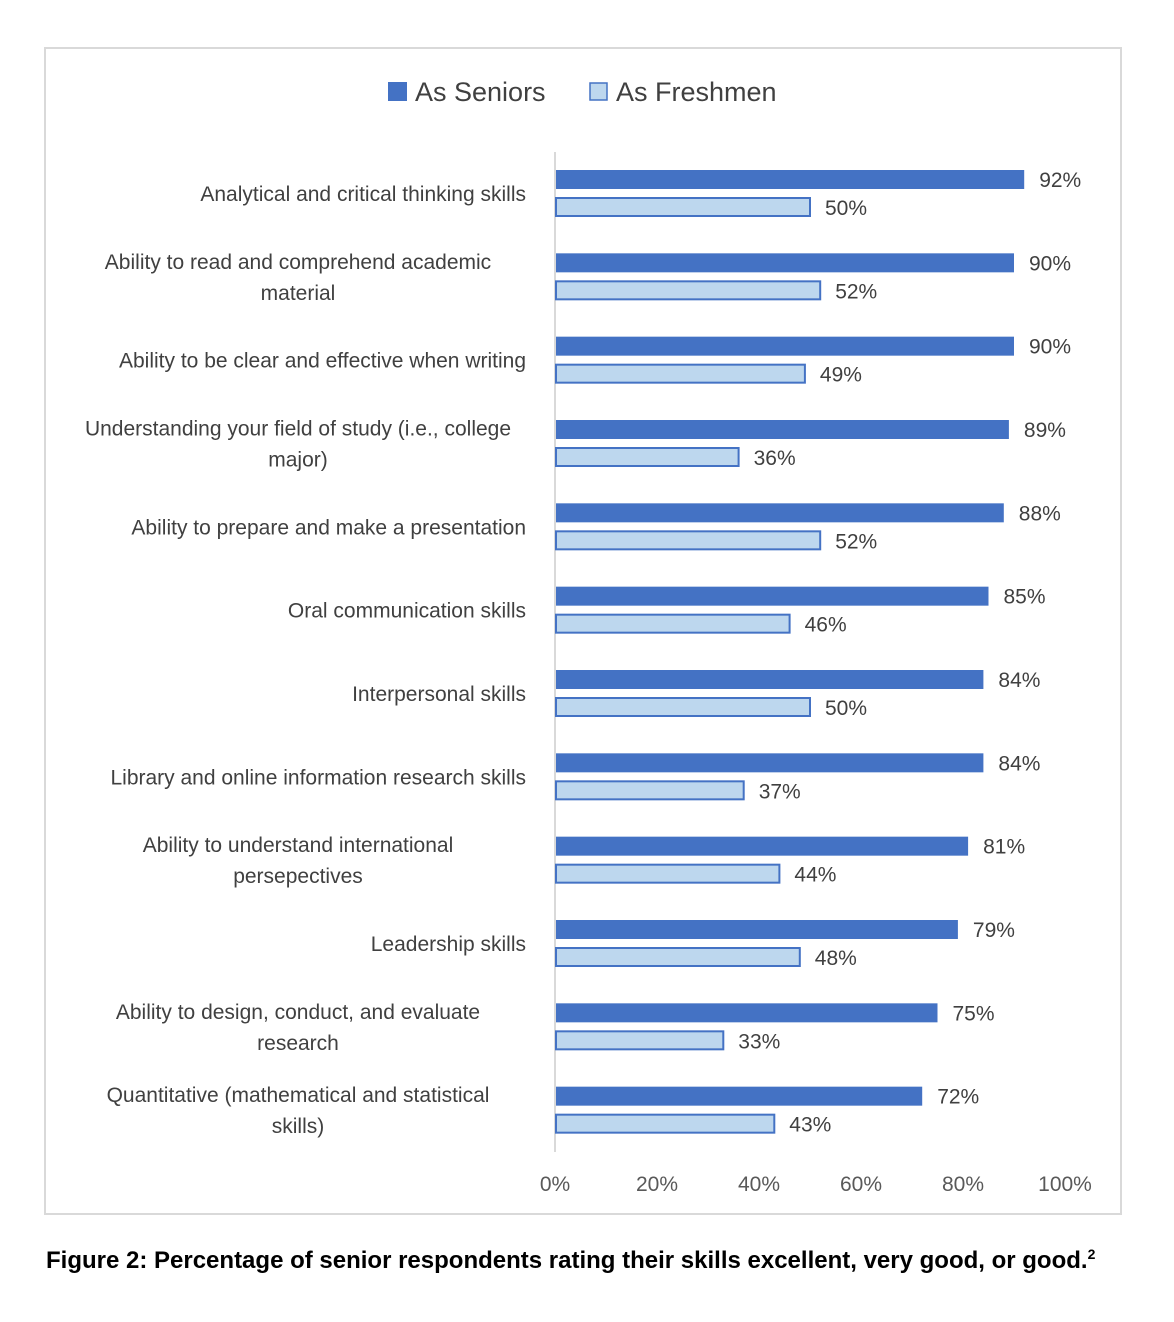  I want to click on category-label: skills), so click(298, 1126).